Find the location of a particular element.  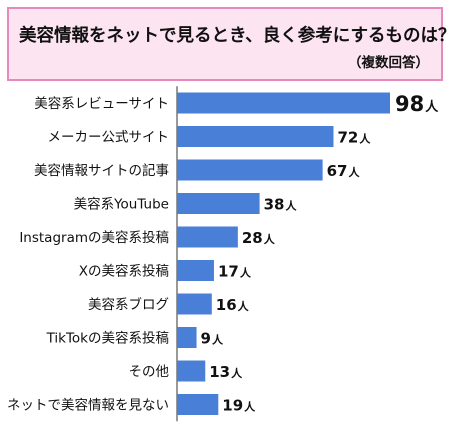

category-label: 美容系レビューサイト is located at coordinates (101, 103).